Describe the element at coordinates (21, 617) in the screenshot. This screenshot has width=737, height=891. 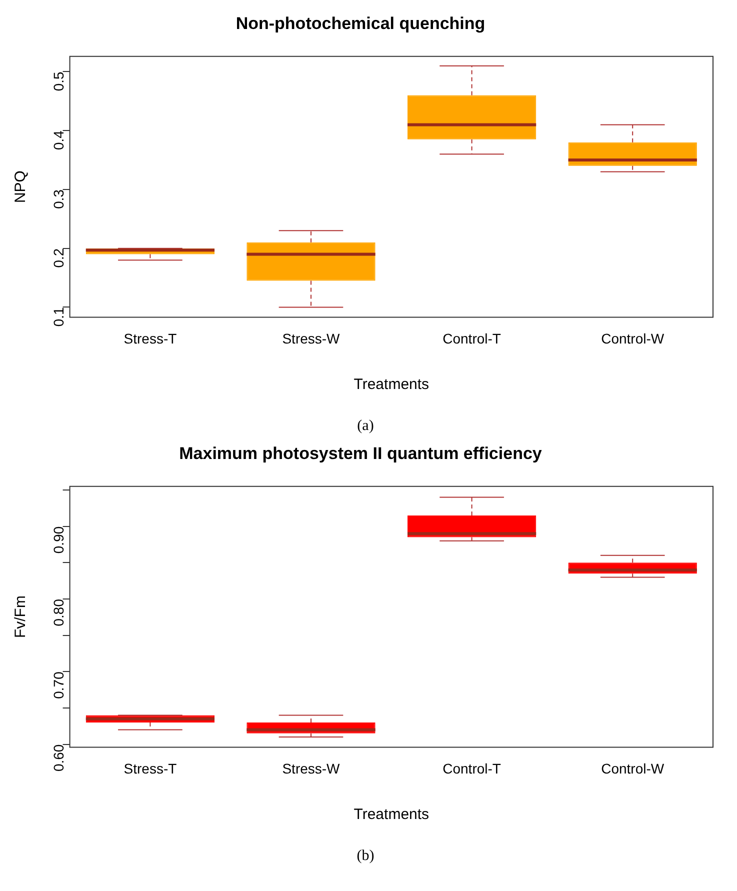
I see `y-axis-title: Fv/Fm` at that location.